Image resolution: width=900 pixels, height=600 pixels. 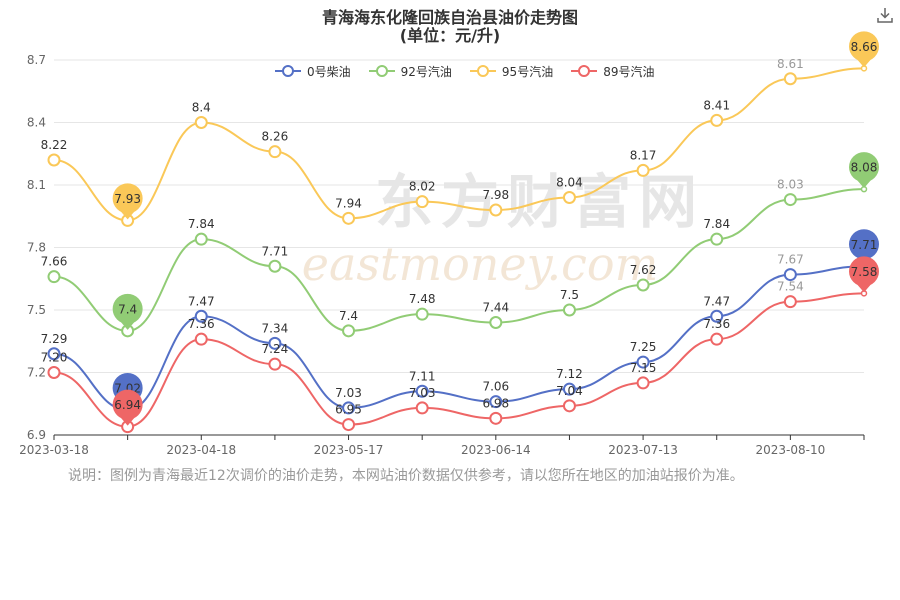 I want to click on legend-label: 95号汽油, so click(x=527, y=71).